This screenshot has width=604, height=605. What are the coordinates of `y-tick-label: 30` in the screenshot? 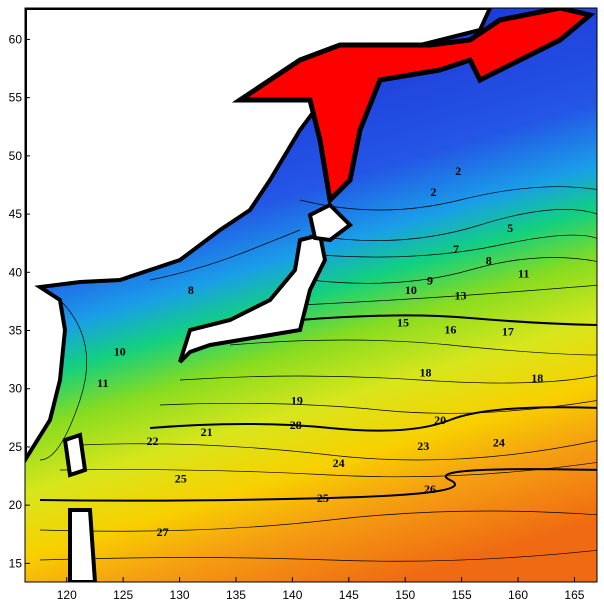 It's located at (16, 389).